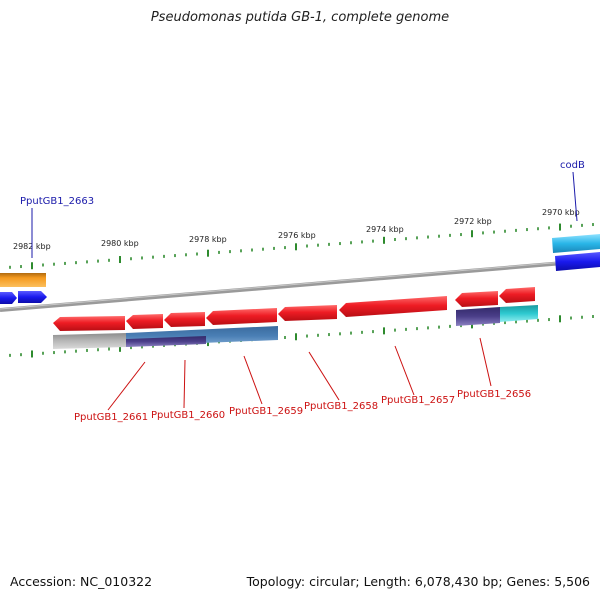 The image size is (600, 600). I want to click on gene-label: PputGB1_2660, so click(188, 415).